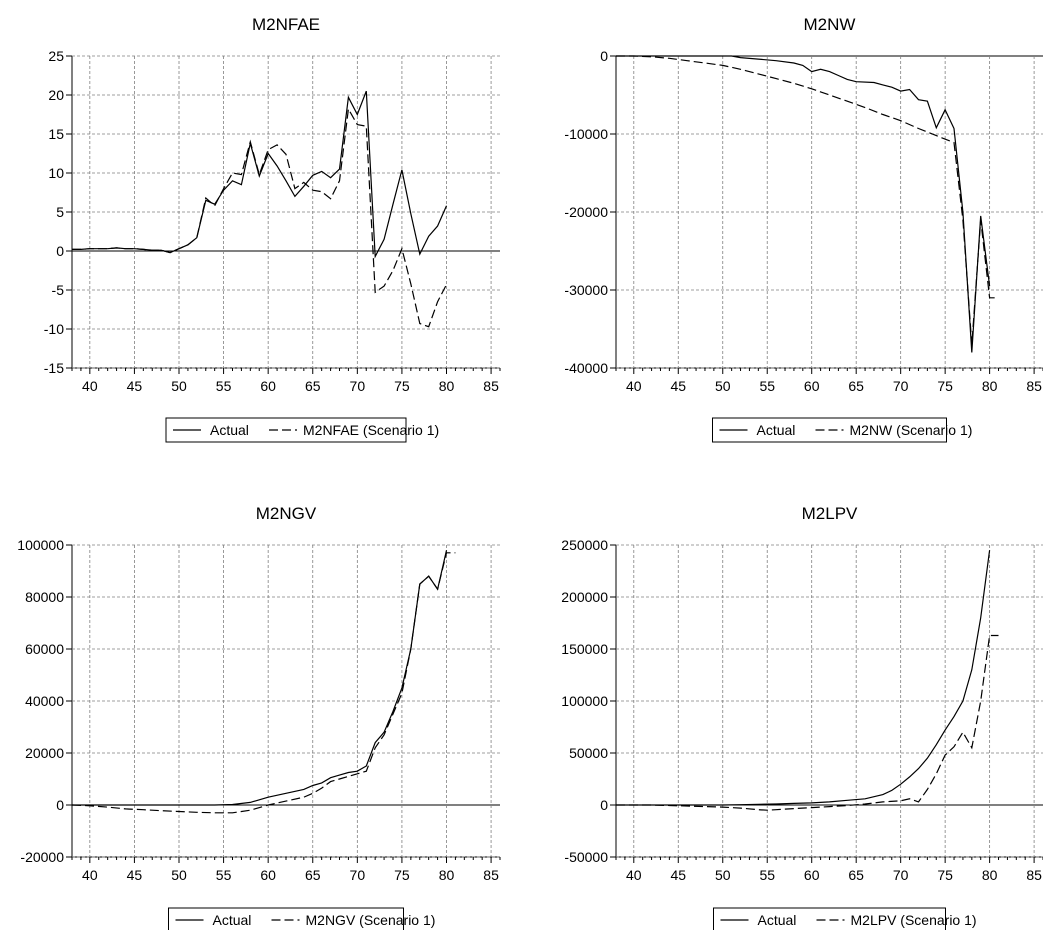  What do you see at coordinates (286, 513) in the screenshot?
I see `chart-title: M2NGV` at bounding box center [286, 513].